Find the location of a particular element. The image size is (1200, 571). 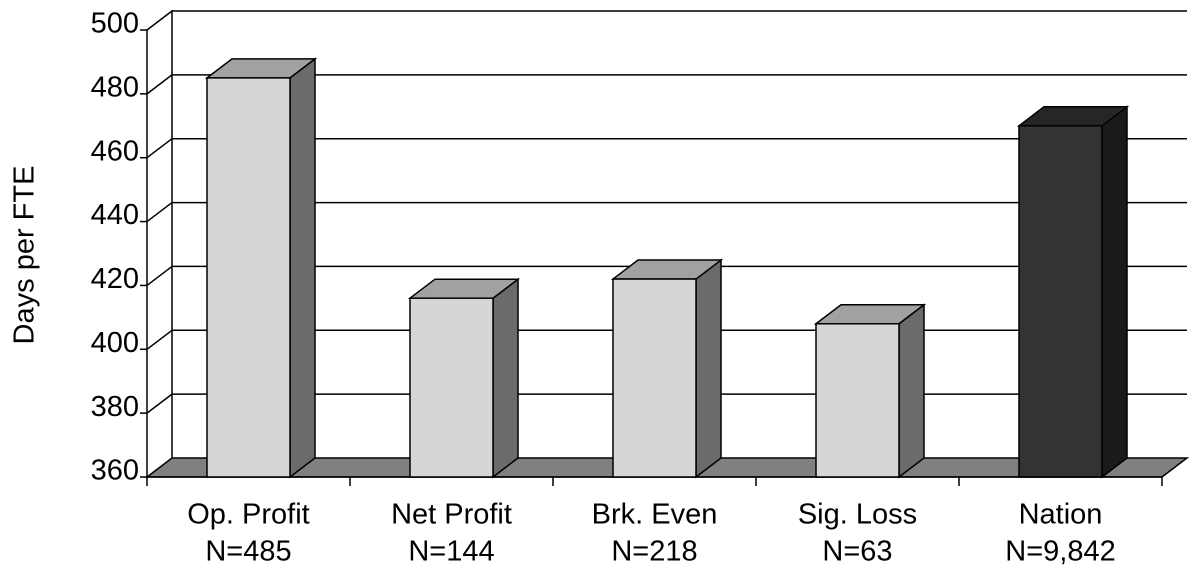

x-tick-label: Sig. Loss is located at coordinates (857, 515).